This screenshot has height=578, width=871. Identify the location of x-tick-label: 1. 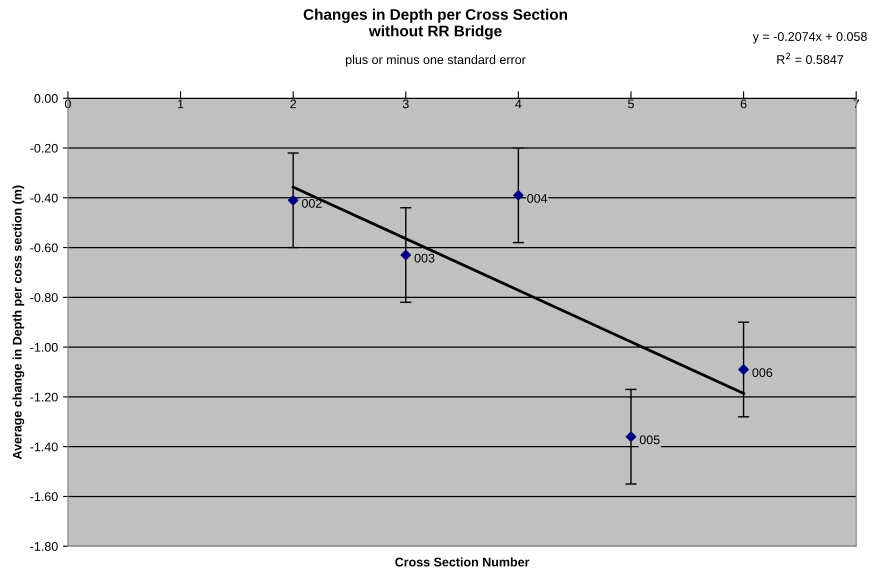
(181, 104).